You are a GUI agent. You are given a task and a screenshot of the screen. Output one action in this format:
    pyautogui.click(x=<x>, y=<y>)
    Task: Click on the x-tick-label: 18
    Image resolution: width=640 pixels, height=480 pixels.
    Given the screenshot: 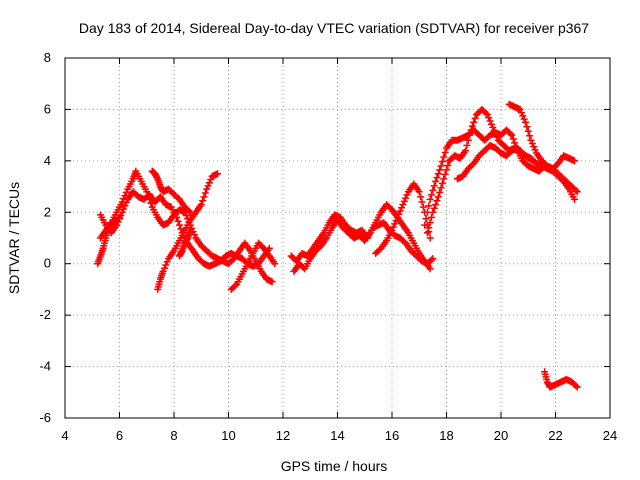 What is the action you would take?
    pyautogui.click(x=446, y=435)
    